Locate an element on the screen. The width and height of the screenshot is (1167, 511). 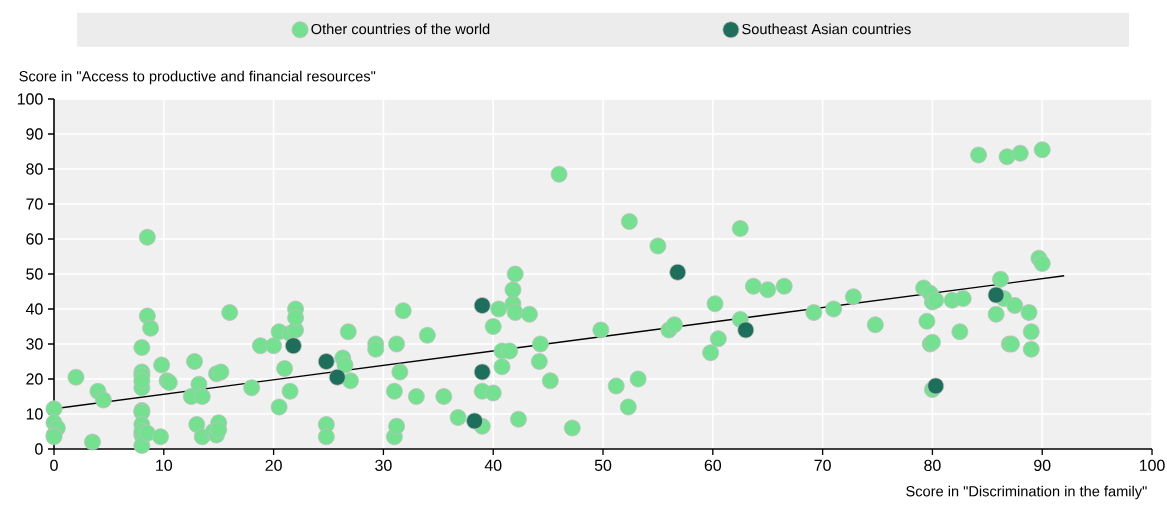
y-tick-label: 80 is located at coordinates (34, 169).